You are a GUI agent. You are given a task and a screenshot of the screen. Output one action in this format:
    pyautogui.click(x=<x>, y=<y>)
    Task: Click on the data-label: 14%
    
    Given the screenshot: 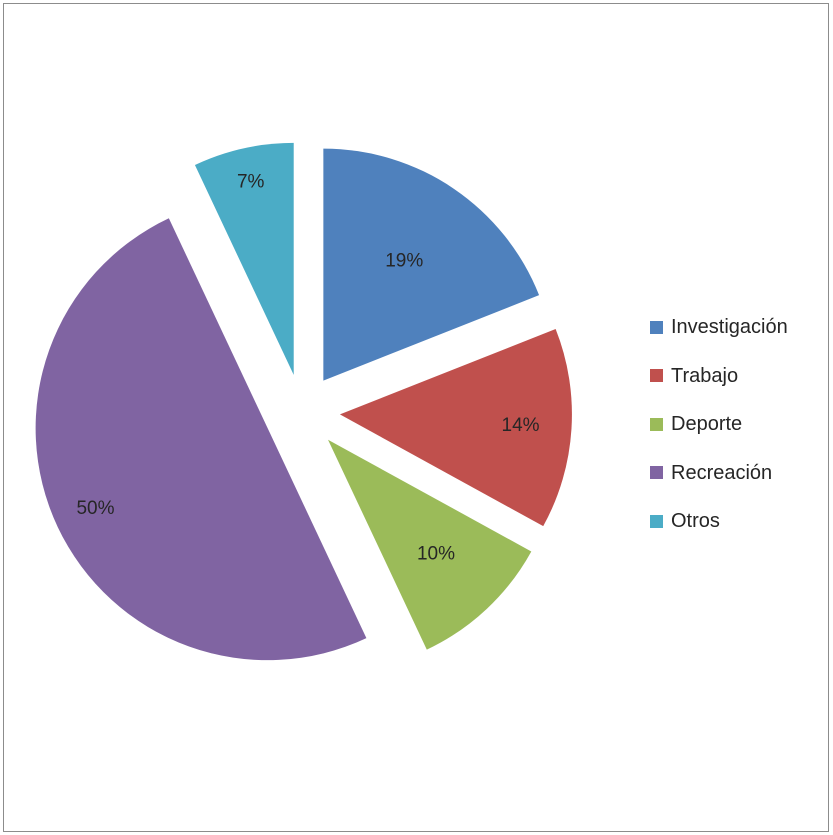 What is the action you would take?
    pyautogui.click(x=521, y=425)
    